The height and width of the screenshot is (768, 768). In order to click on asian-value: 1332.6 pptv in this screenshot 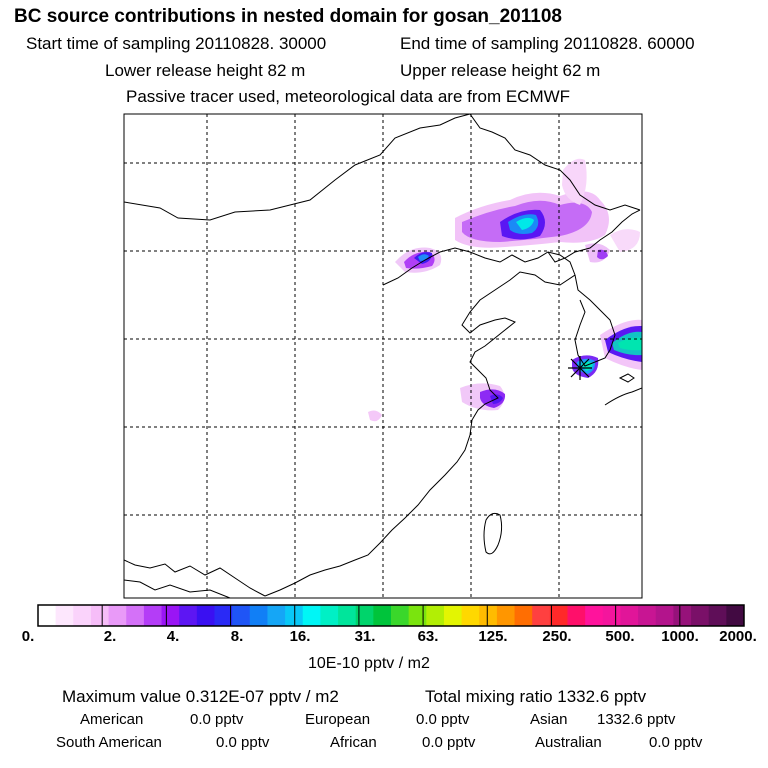, I will do `click(636, 719)`.